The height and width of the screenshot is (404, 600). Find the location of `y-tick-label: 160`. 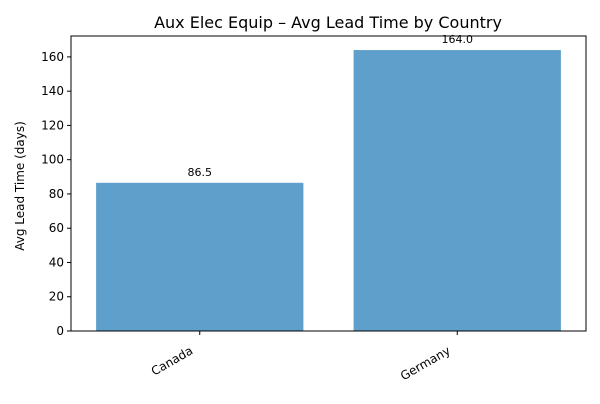

y-tick-label: 160 is located at coordinates (52, 57).